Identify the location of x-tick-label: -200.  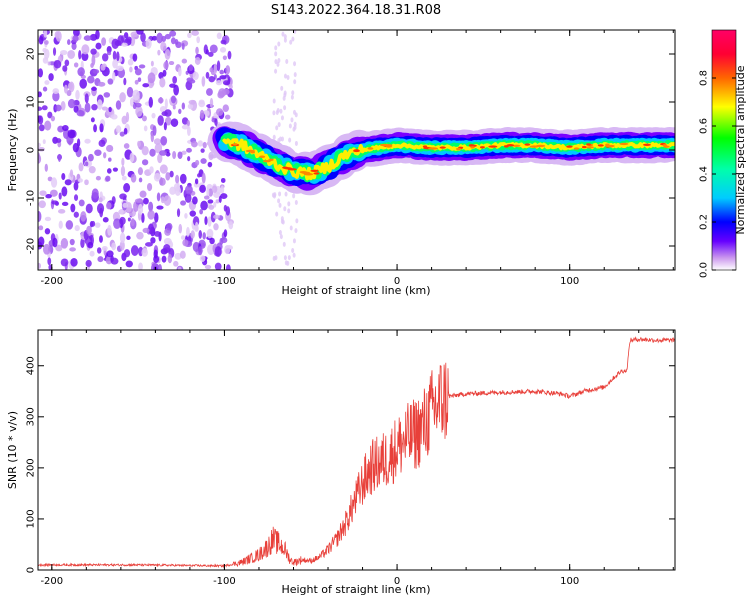
(51, 581).